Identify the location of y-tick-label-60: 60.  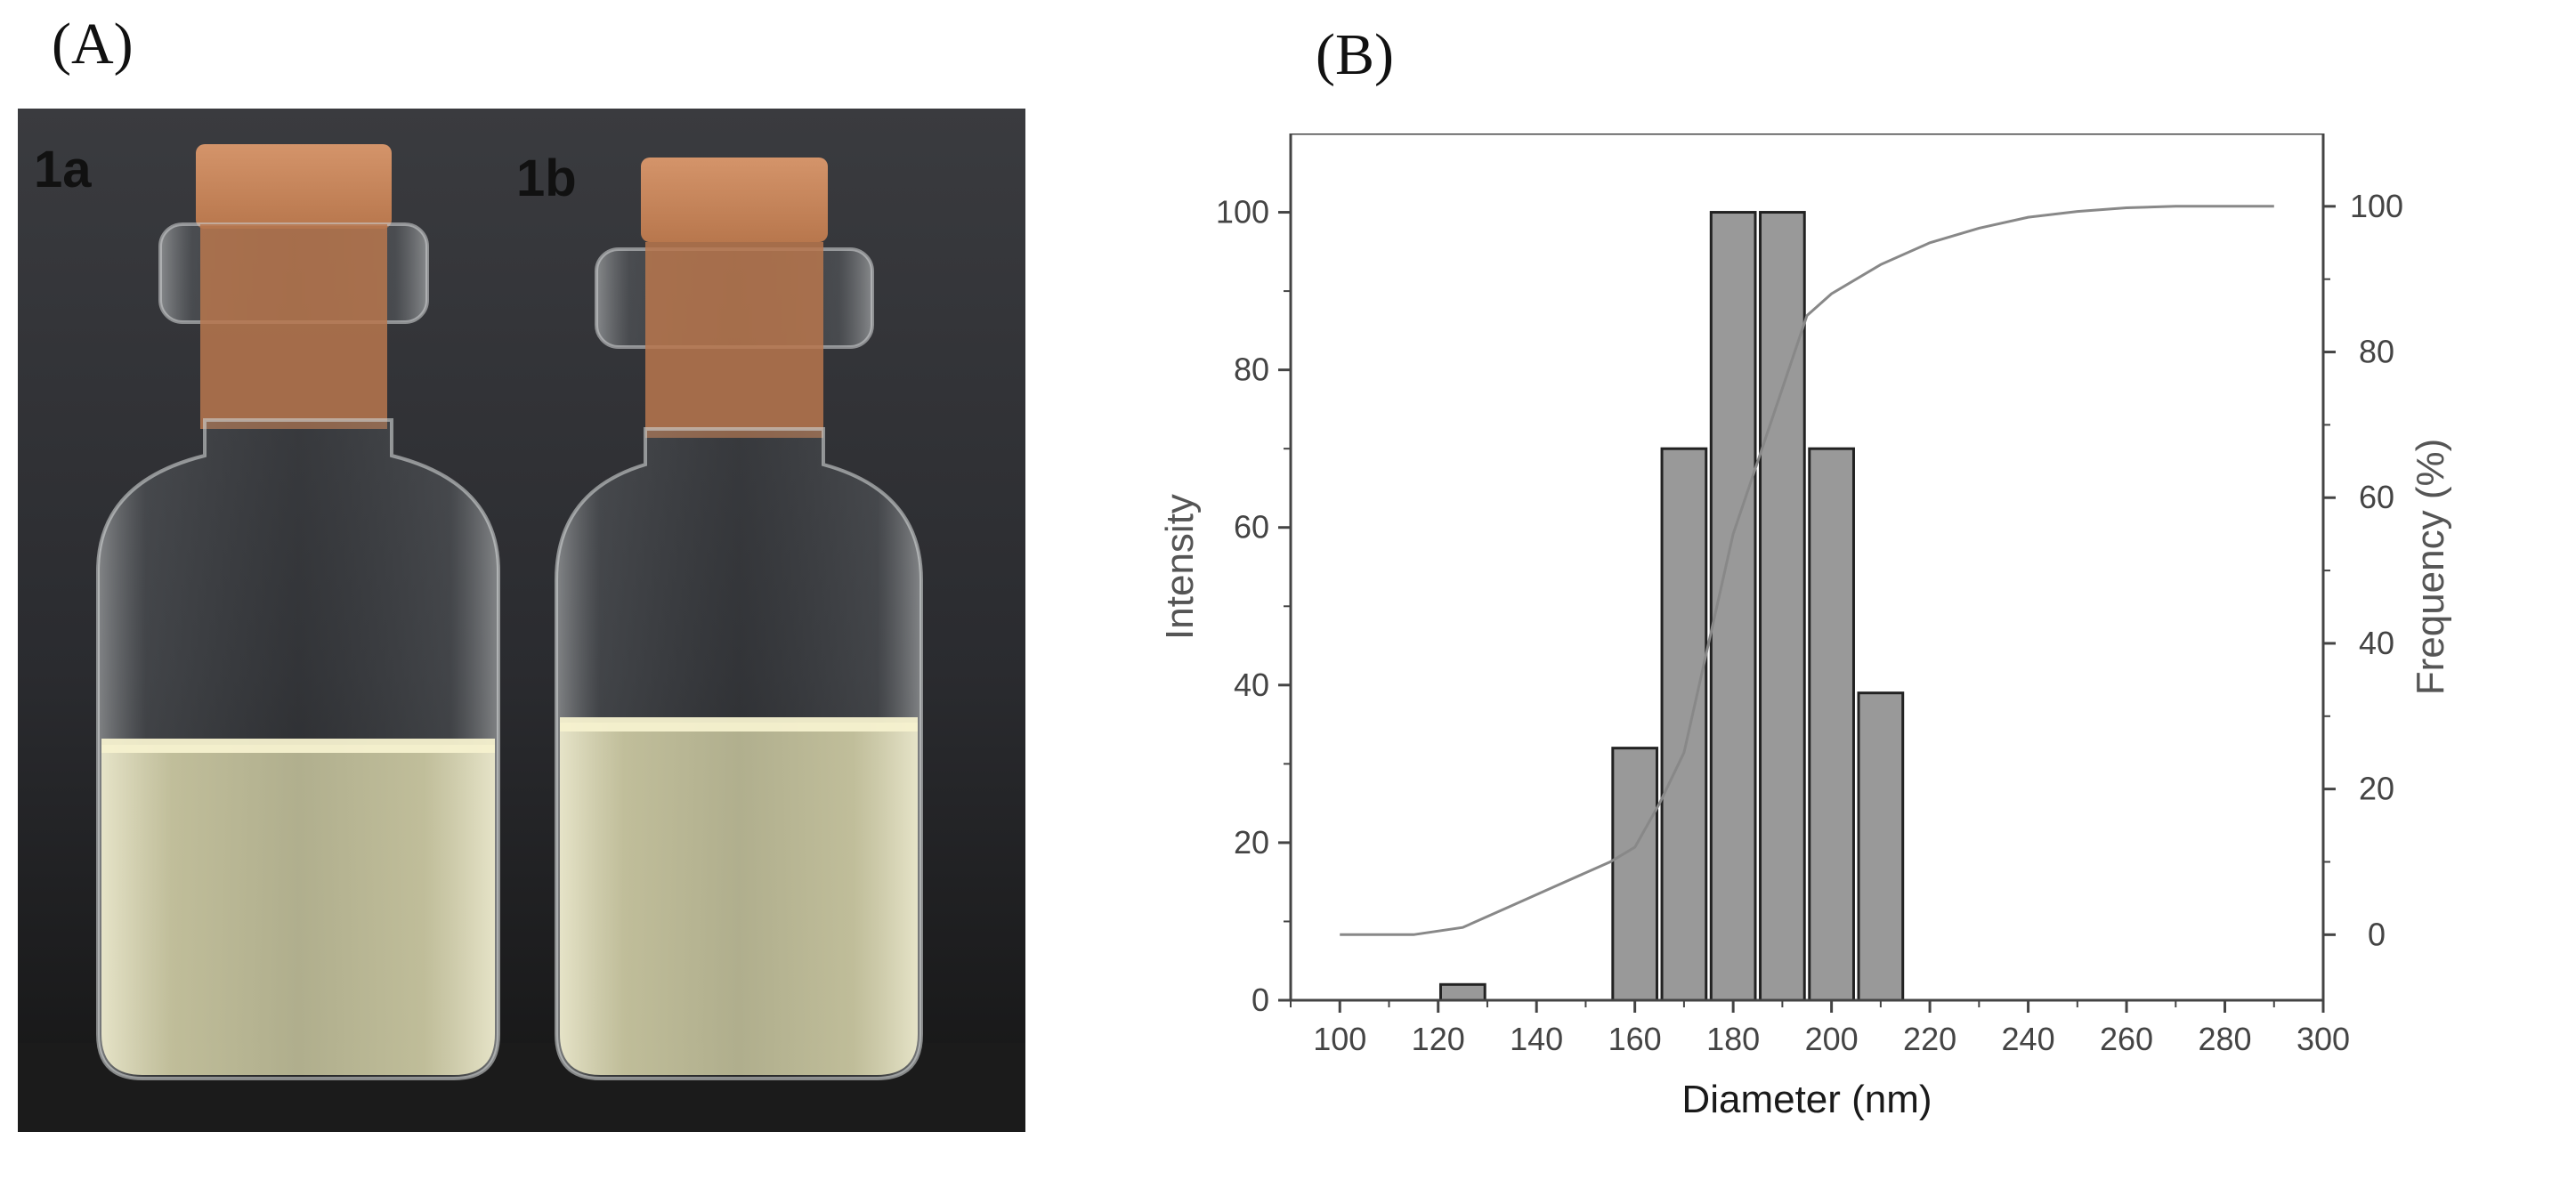
(1251, 527).